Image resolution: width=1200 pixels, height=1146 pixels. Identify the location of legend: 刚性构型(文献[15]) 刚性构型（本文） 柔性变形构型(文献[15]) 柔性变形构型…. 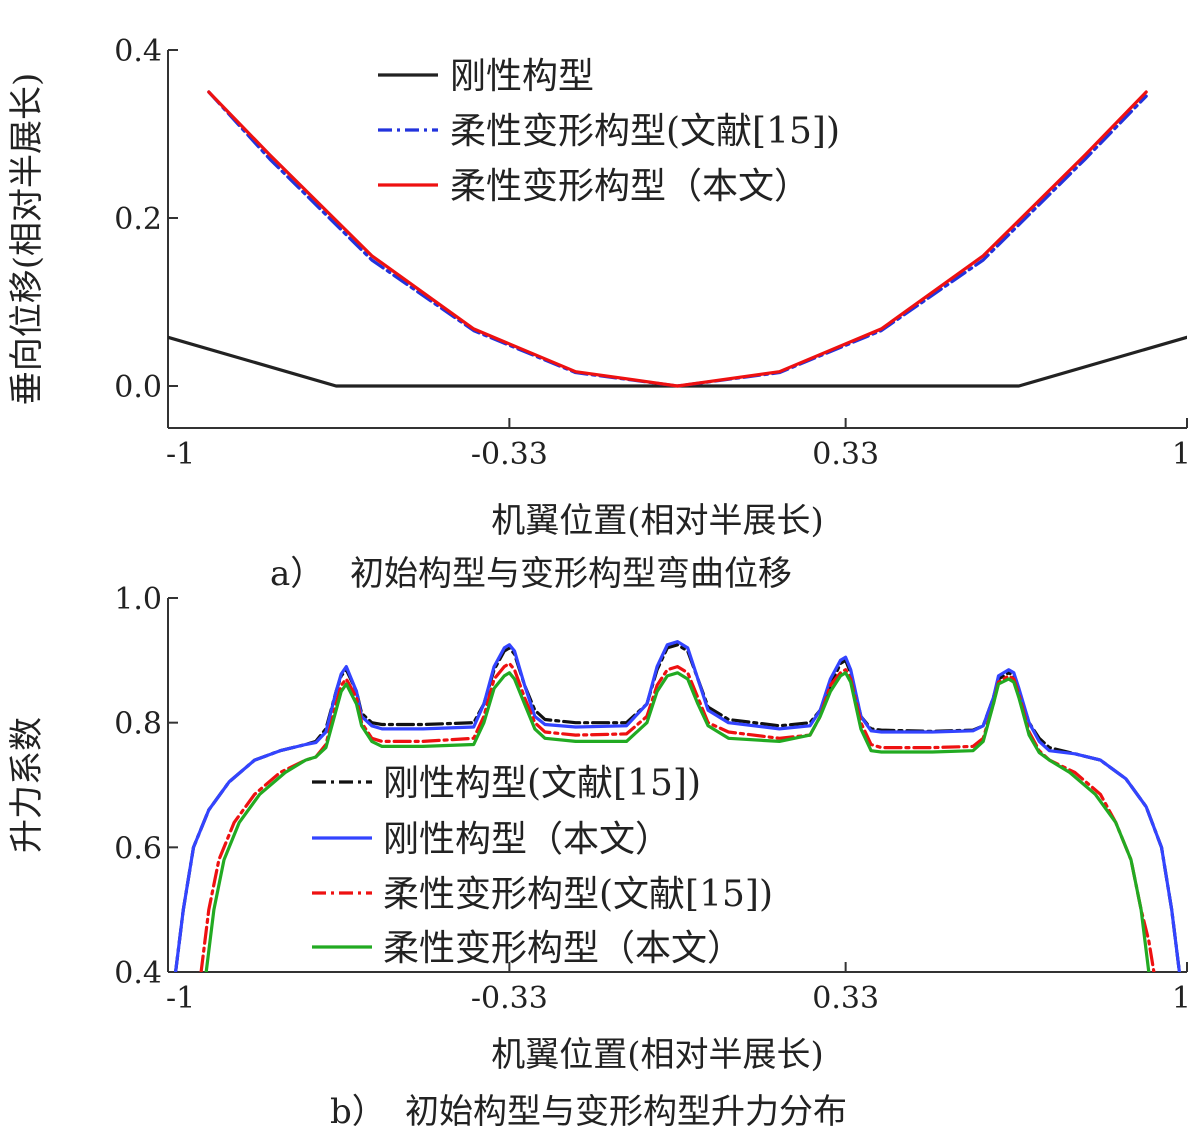
(542, 866).